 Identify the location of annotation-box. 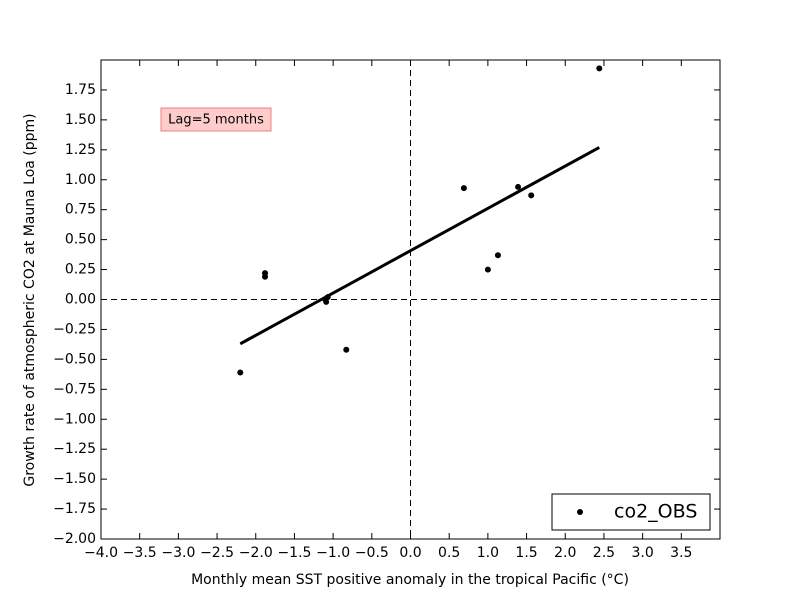
(216, 119).